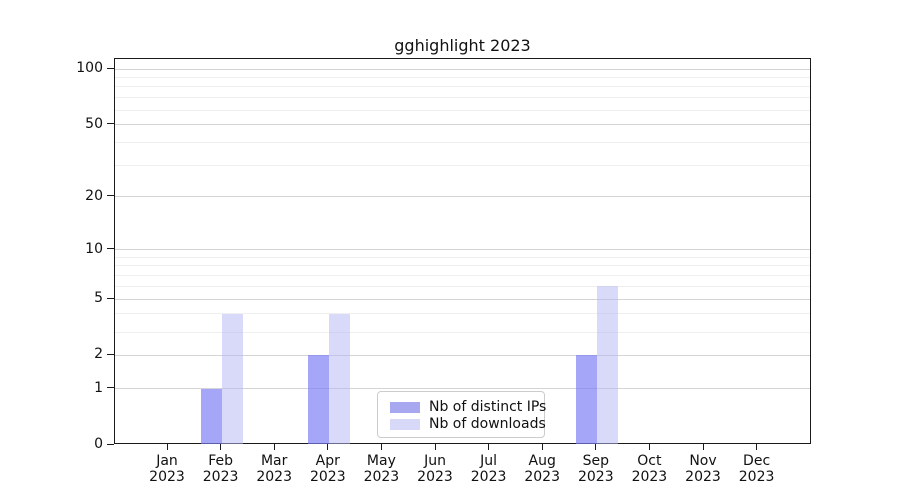 The width and height of the screenshot is (900, 500). Describe the element at coordinates (318, 399) in the screenshot. I see `bar-distinct-ips-apr` at that location.